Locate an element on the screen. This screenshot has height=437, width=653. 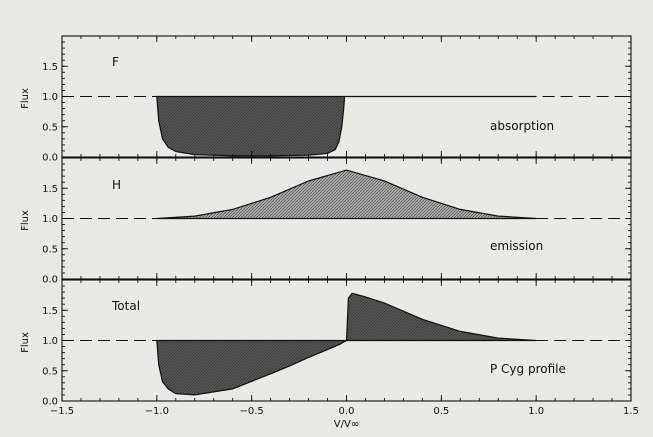
x-tick-label: 0.0 is located at coordinates (347, 411).